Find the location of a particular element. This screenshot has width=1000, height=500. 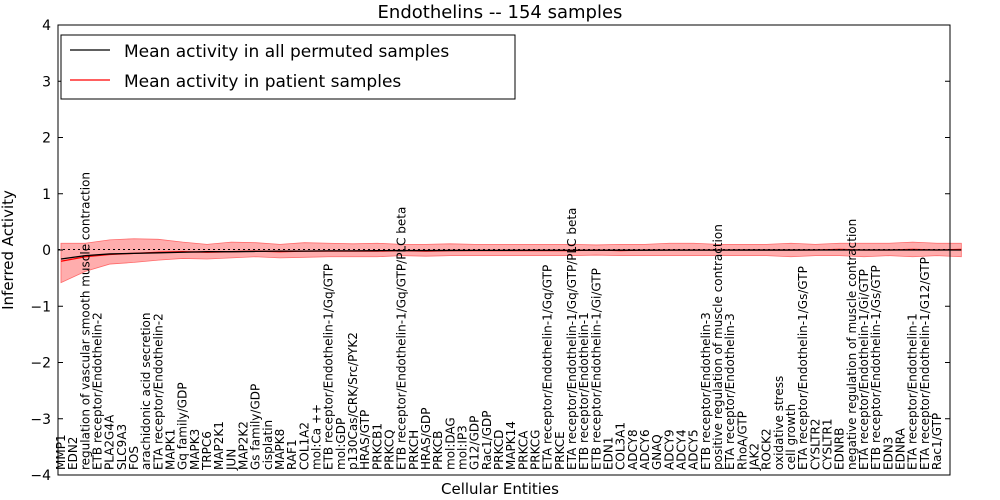

entity-label: ADCY4 is located at coordinates (682, 449).